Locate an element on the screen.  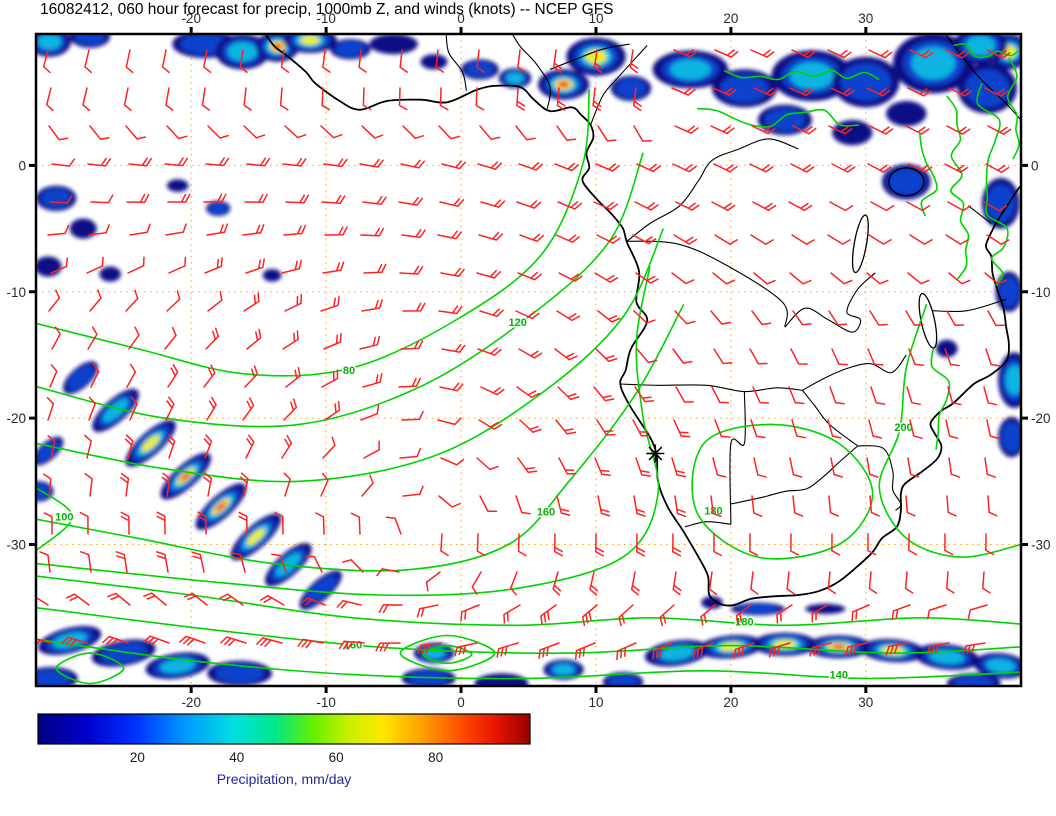
axis-tick-label: -20 is located at coordinates (1041, 418).